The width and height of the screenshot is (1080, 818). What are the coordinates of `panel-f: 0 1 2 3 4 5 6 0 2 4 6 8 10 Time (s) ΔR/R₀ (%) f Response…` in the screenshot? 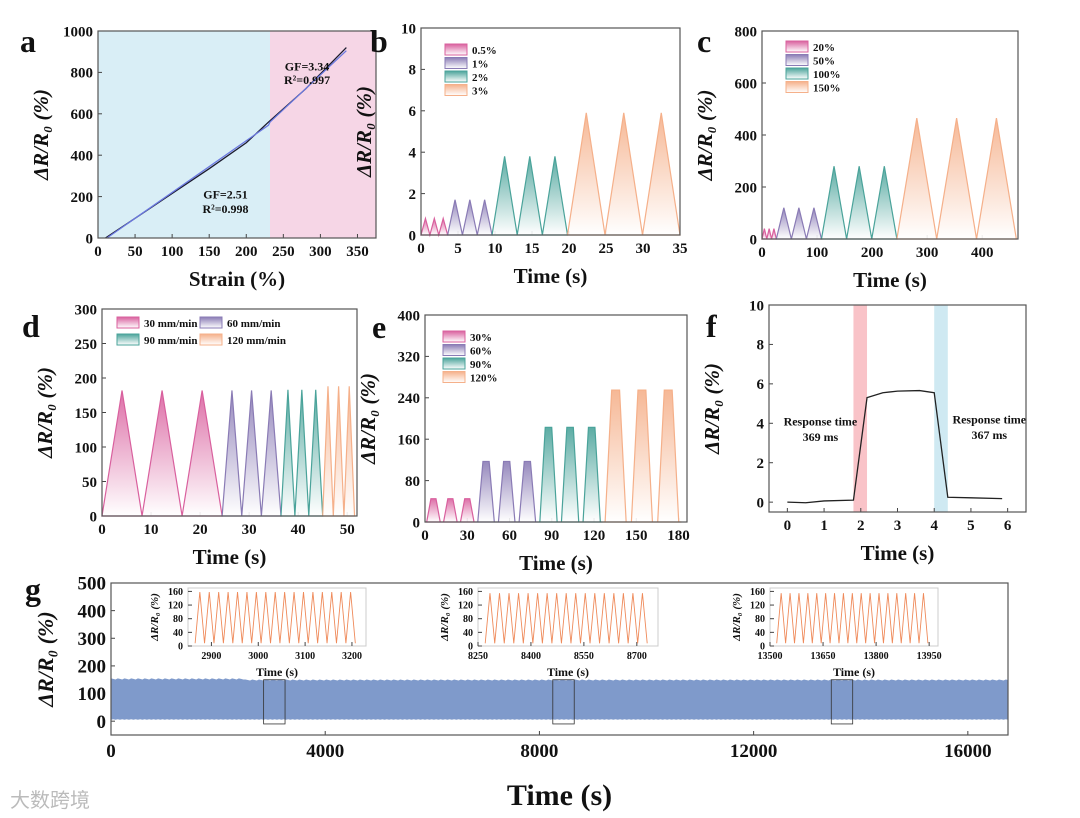 It's located at (863, 431).